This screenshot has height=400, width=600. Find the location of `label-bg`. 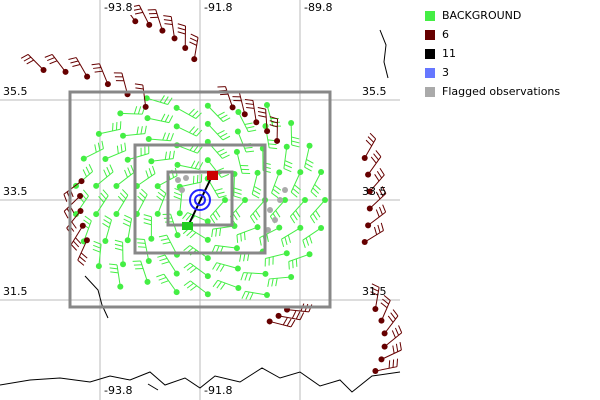

label-bg is located at coordinates (118, 8).